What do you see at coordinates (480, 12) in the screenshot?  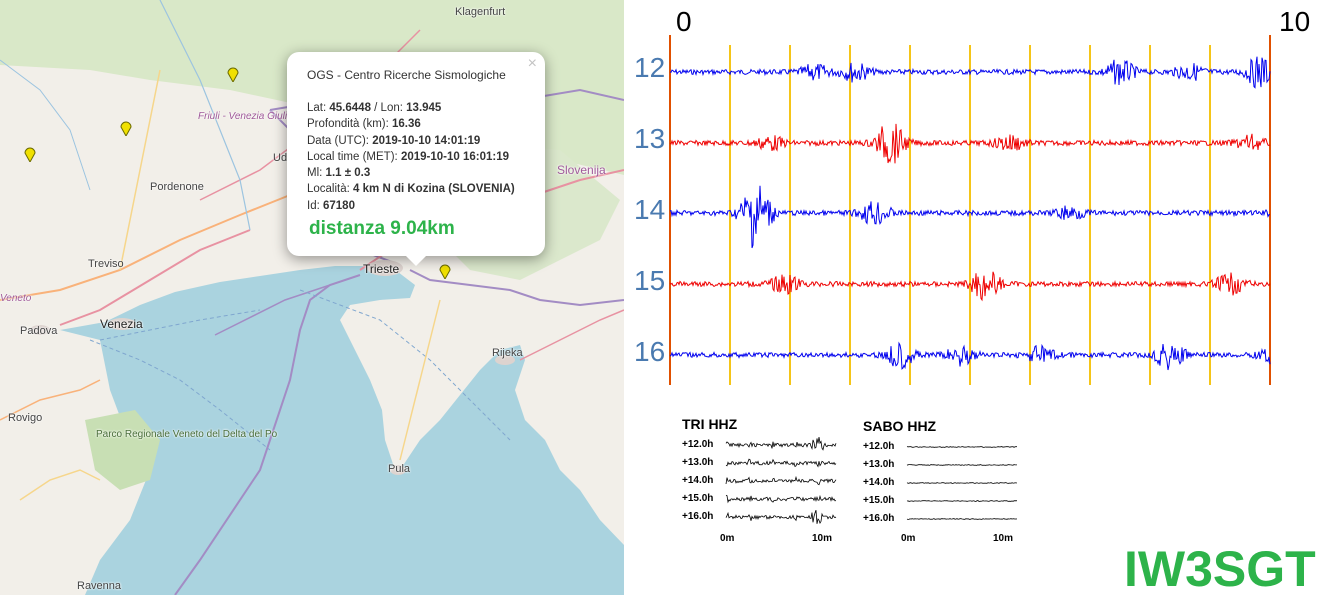 I see `place-klagenfurt: Klagenfurt` at bounding box center [480, 12].